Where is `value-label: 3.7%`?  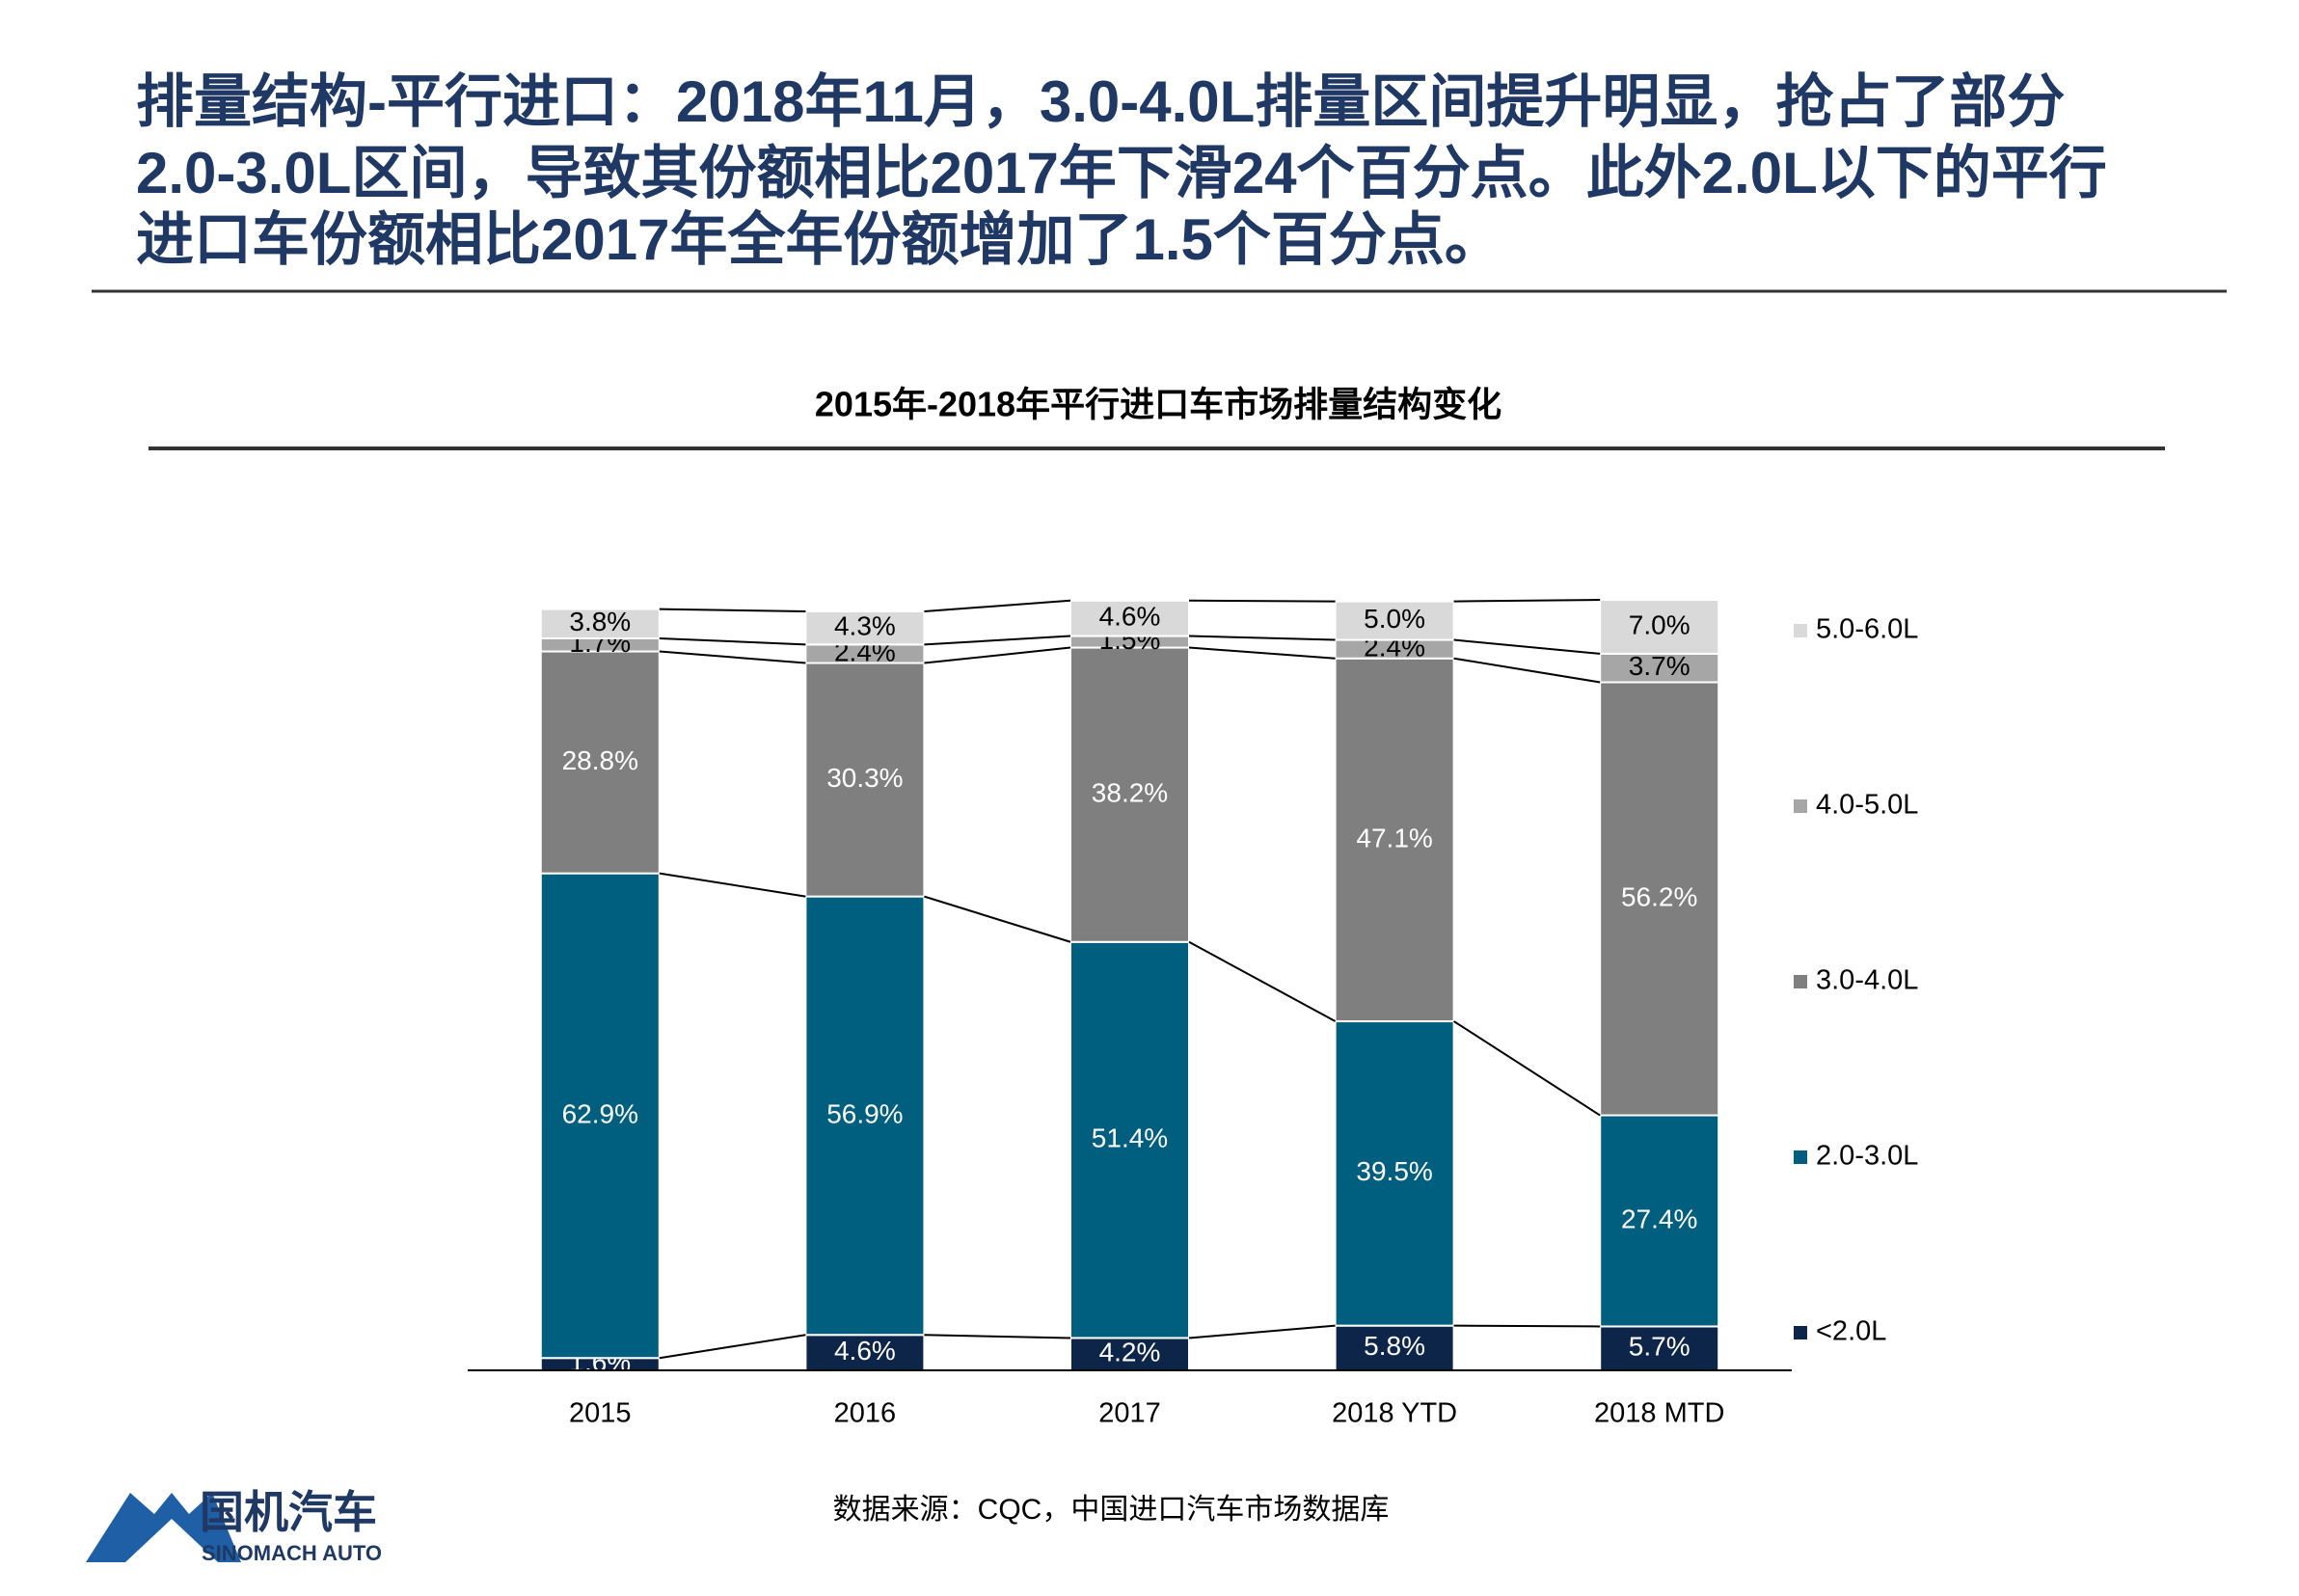 value-label: 3.7% is located at coordinates (1659, 666).